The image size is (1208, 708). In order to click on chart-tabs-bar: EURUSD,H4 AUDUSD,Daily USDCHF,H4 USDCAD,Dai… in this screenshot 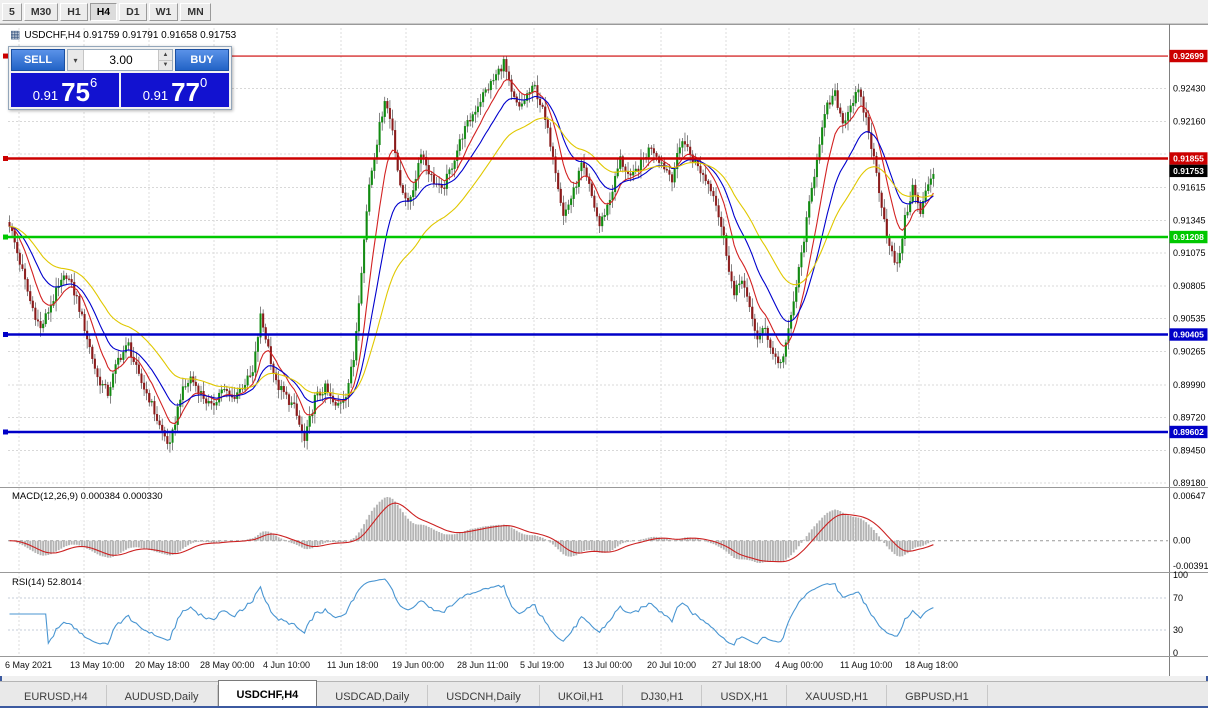, I will do `click(604, 693)`.